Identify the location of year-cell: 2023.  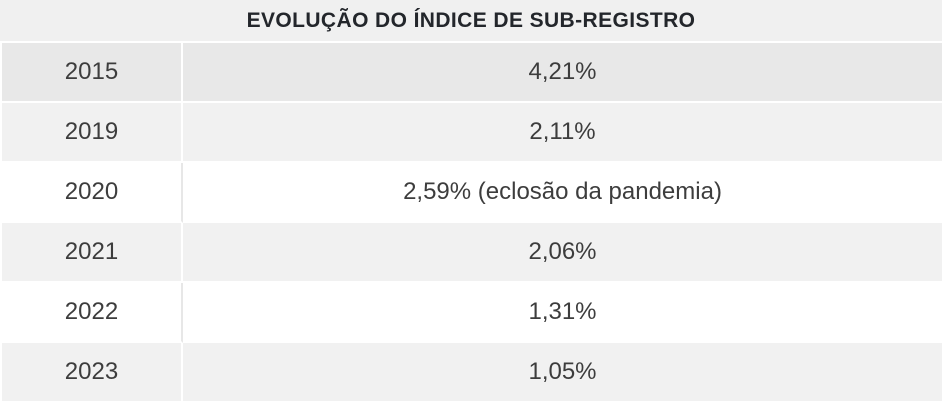
(91, 373).